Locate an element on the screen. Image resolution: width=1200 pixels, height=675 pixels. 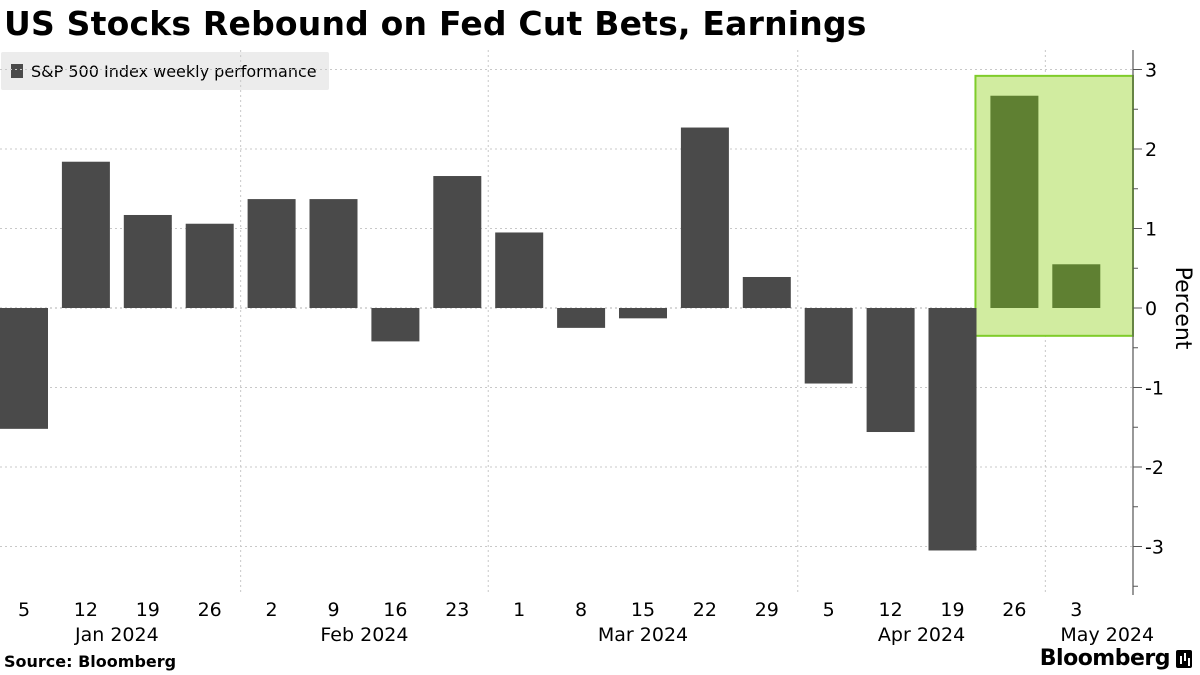
y-tick-label: 2 is located at coordinates (1151, 150).